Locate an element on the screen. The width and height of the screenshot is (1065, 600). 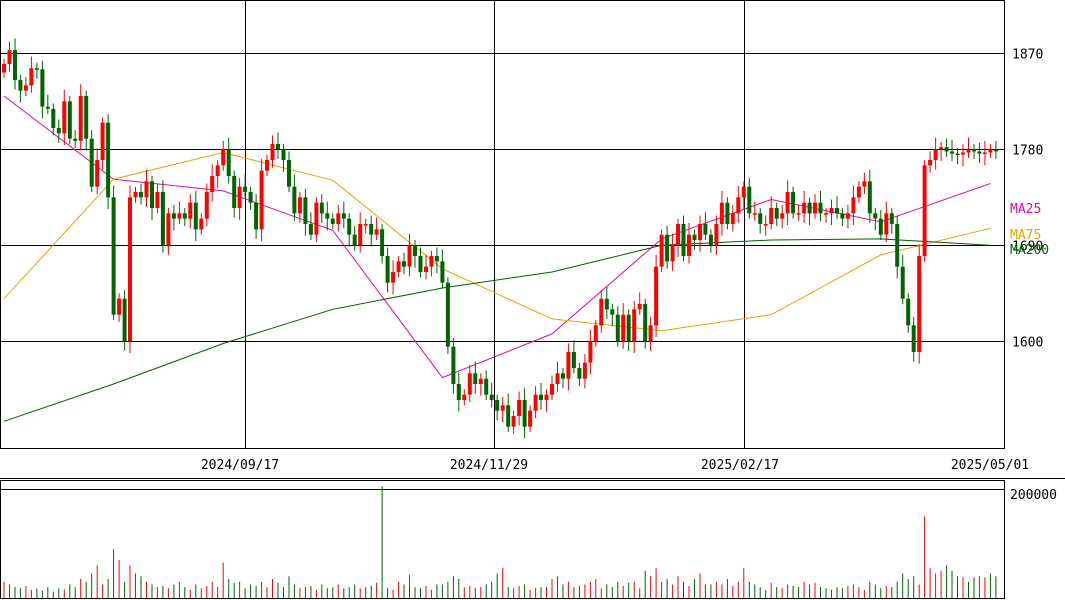
price-tick-label: 1600 is located at coordinates (1027, 343).